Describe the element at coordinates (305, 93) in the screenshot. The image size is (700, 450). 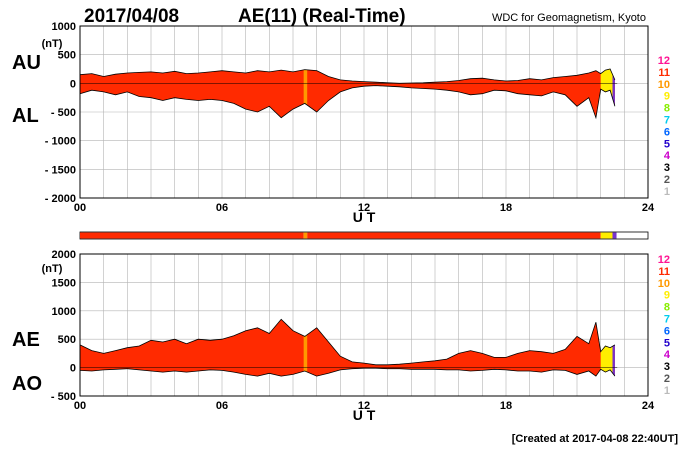
I see `au-al-orange-band` at that location.